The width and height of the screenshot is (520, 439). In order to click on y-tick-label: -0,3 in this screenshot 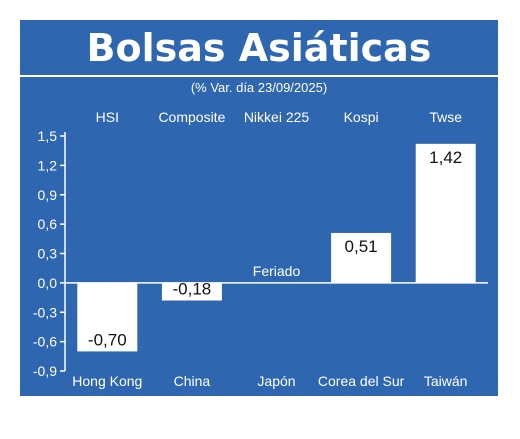, I will do `click(45, 312)`.